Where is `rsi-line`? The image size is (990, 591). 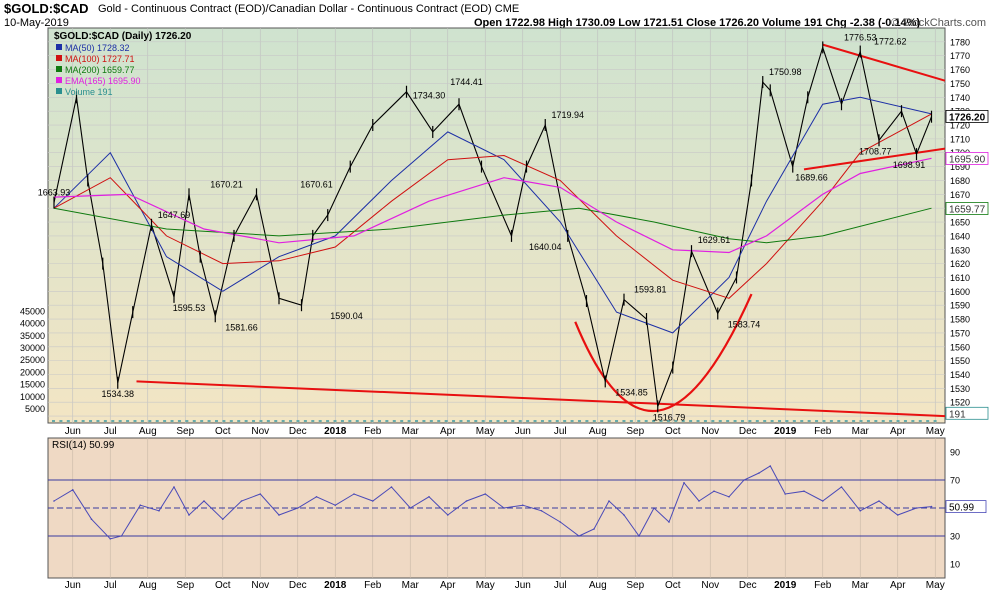 rsi-line is located at coordinates (492, 502).